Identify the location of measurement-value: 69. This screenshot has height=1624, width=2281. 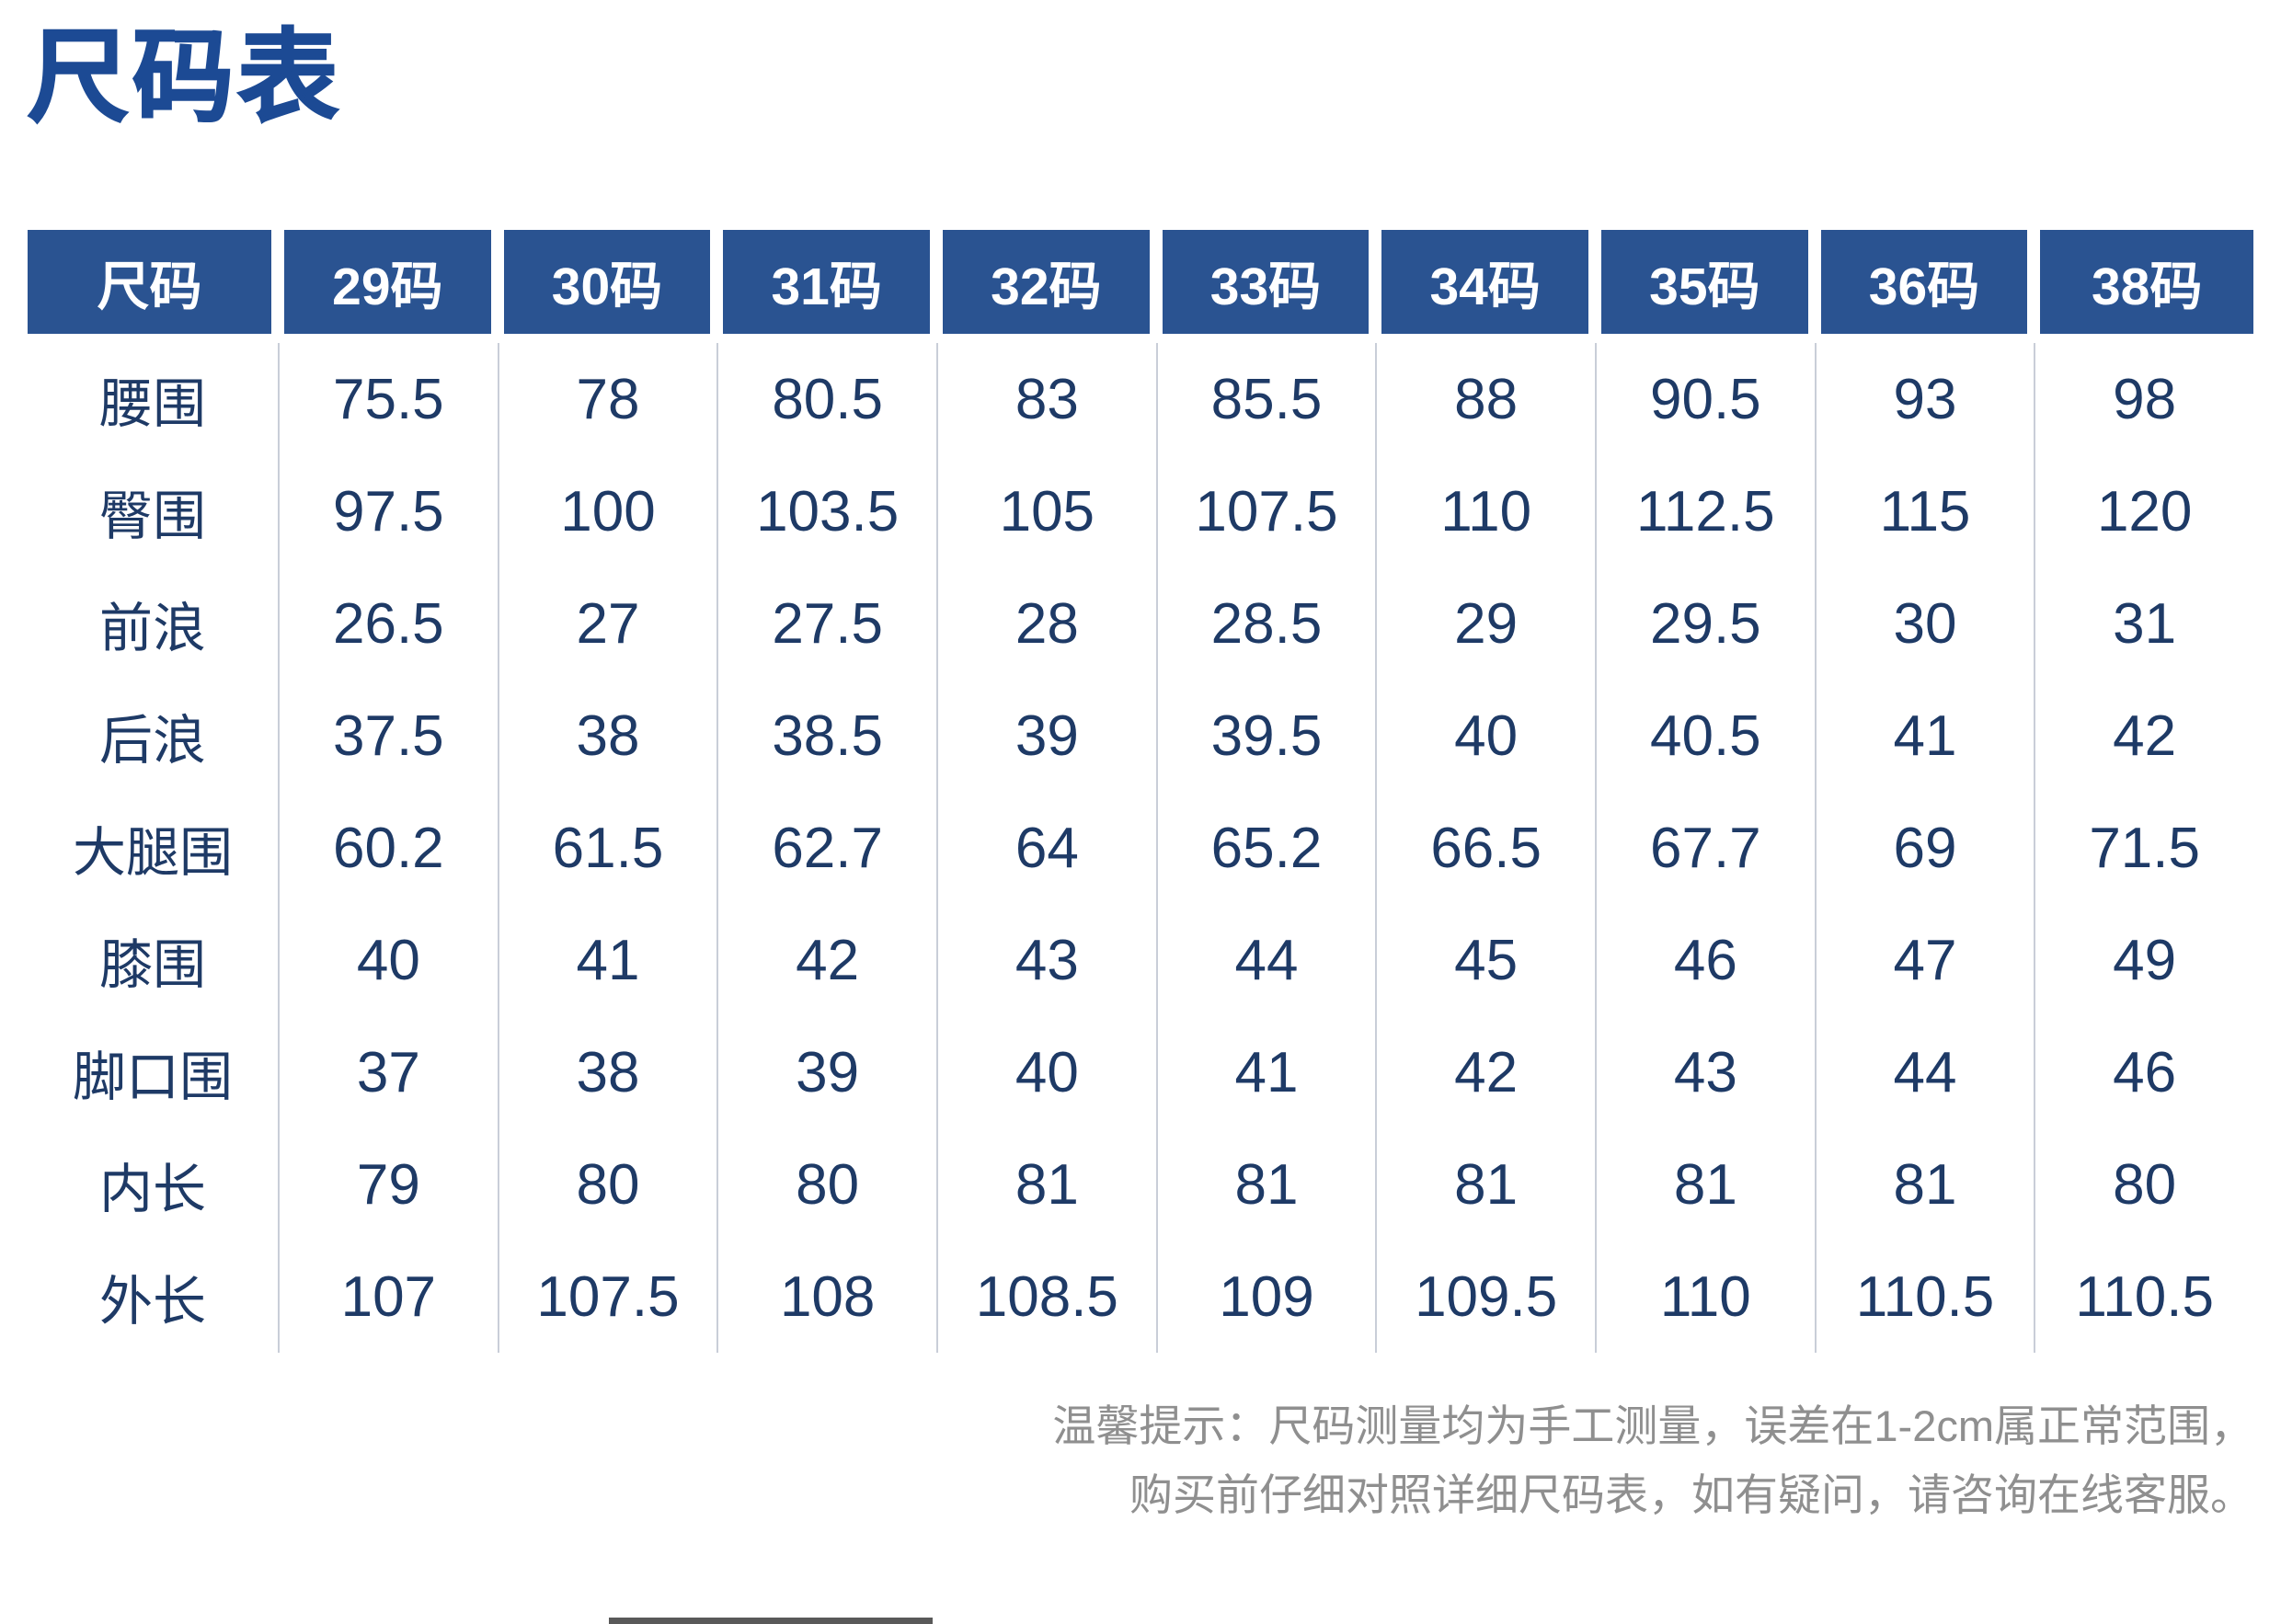
(1925, 848).